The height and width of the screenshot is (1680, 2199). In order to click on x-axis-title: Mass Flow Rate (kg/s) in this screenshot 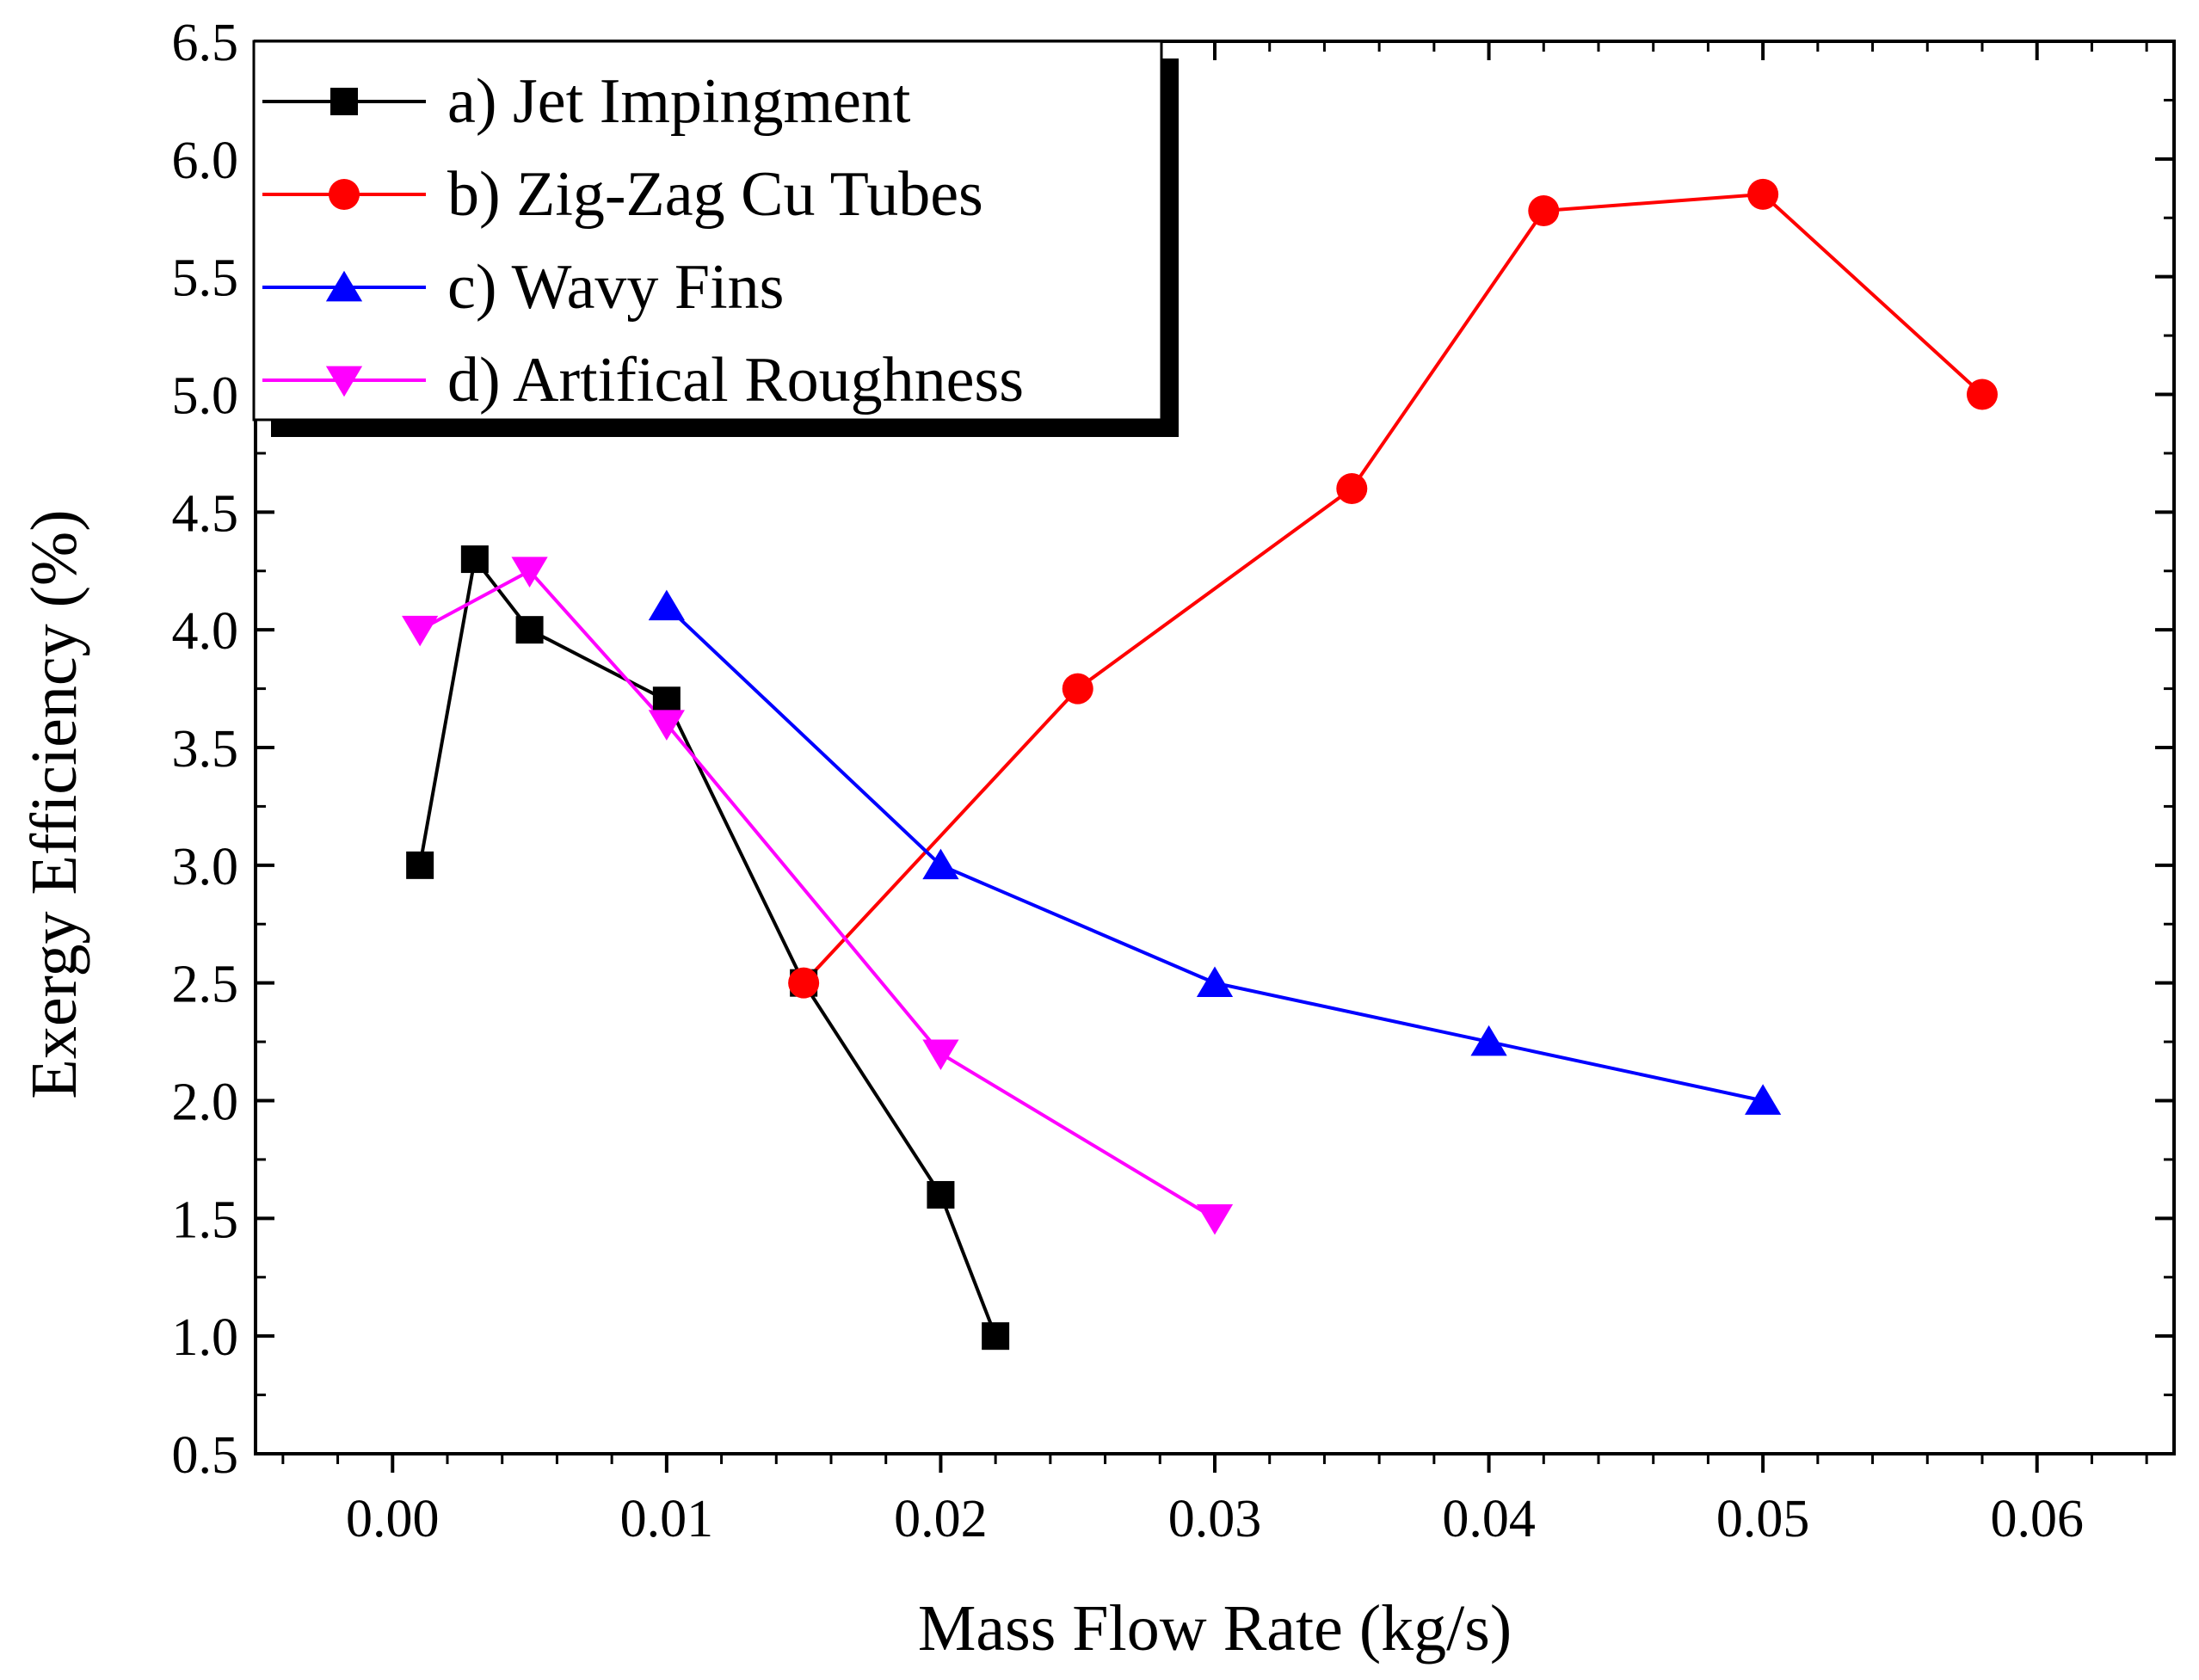, I will do `click(1215, 1629)`.